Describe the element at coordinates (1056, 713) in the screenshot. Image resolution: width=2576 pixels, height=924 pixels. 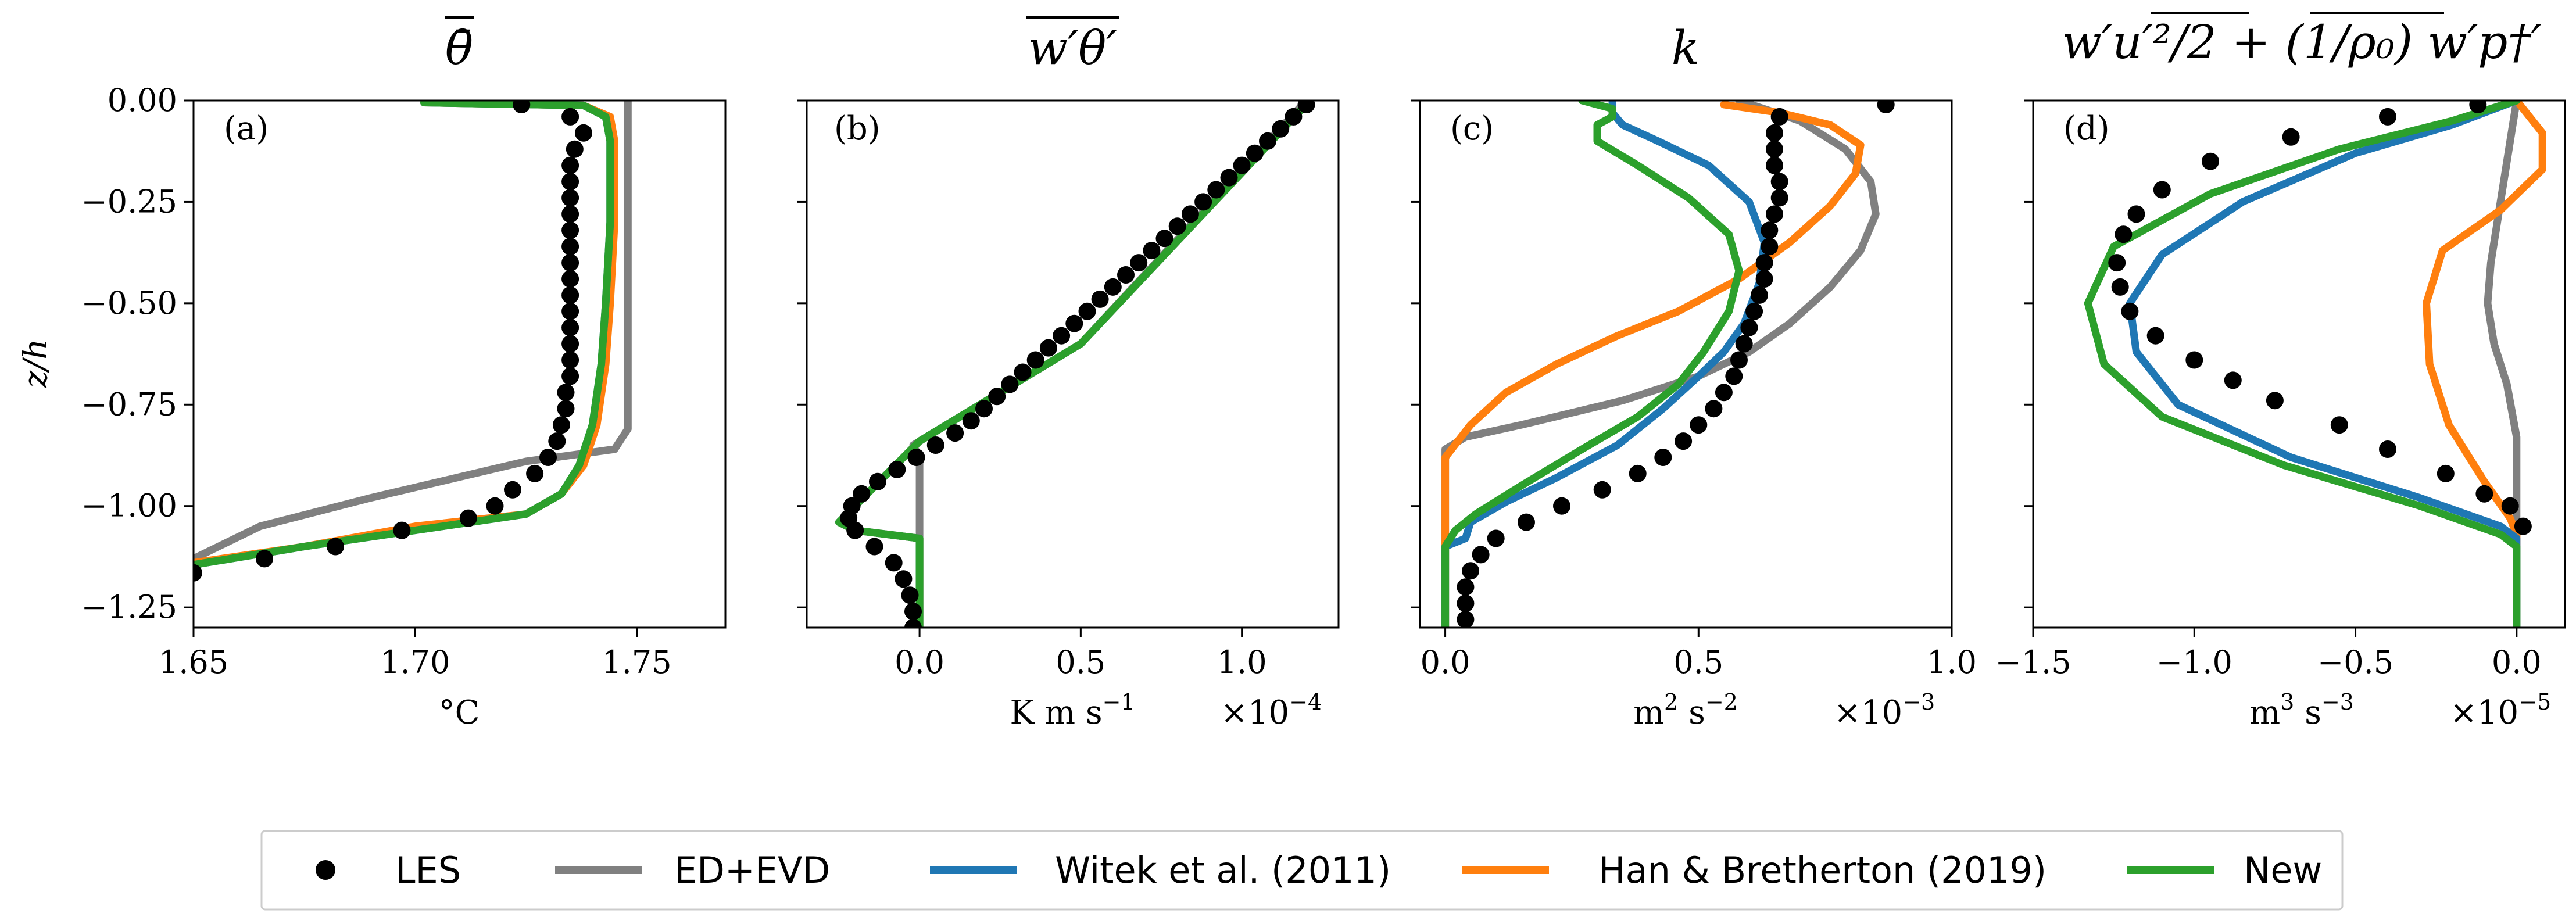
I see `panel-b-xlabel-base: K m s` at that location.